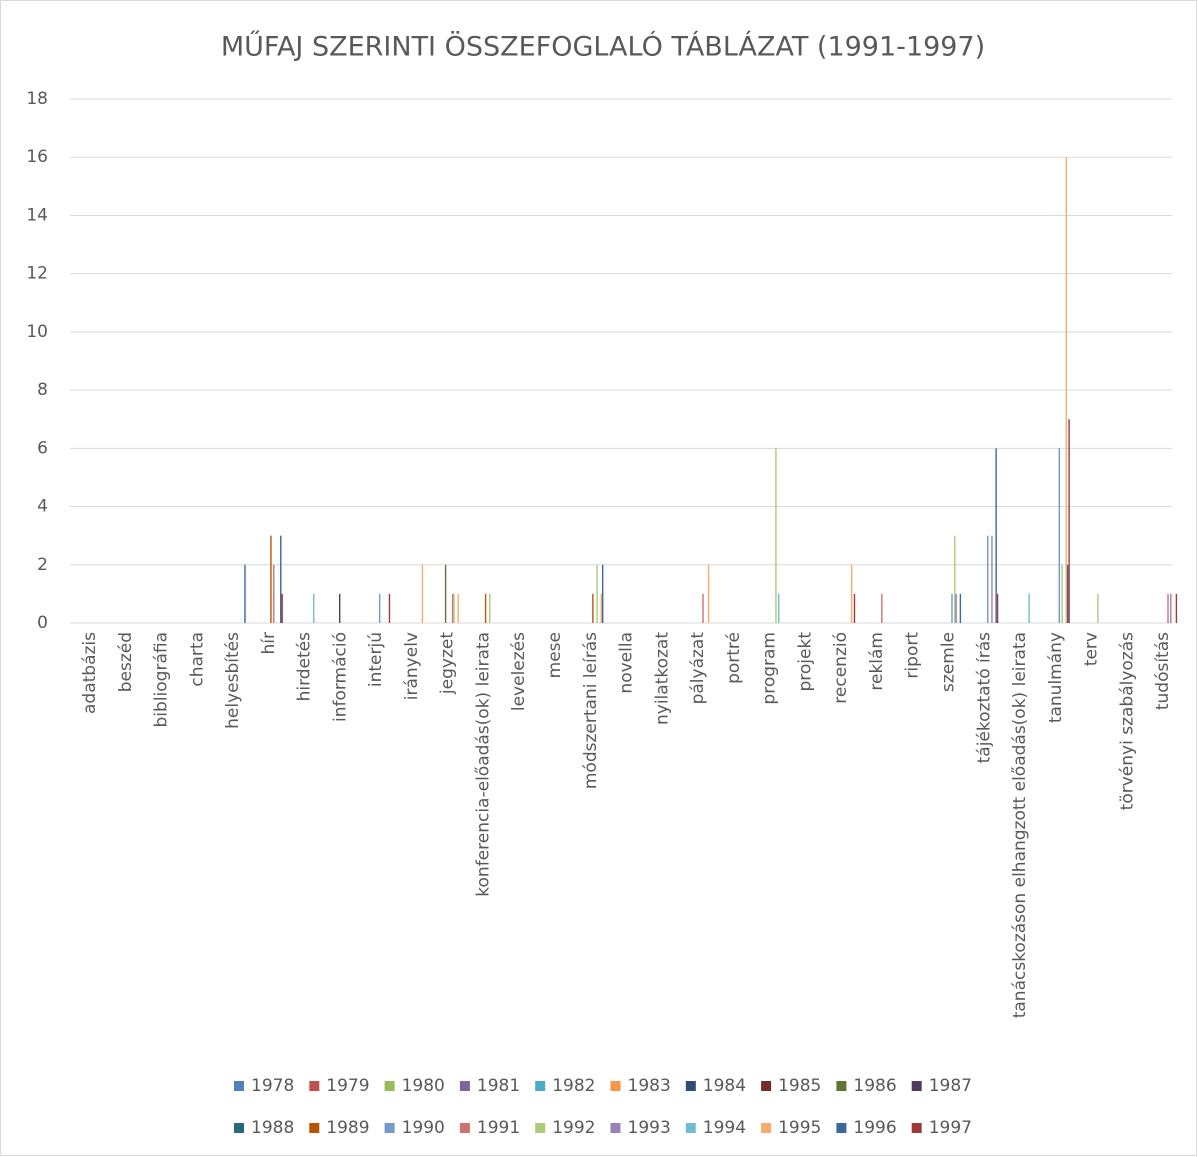 Image resolution: width=1198 pixels, height=1157 pixels. I want to click on legend-label: 1989, so click(347, 1128).